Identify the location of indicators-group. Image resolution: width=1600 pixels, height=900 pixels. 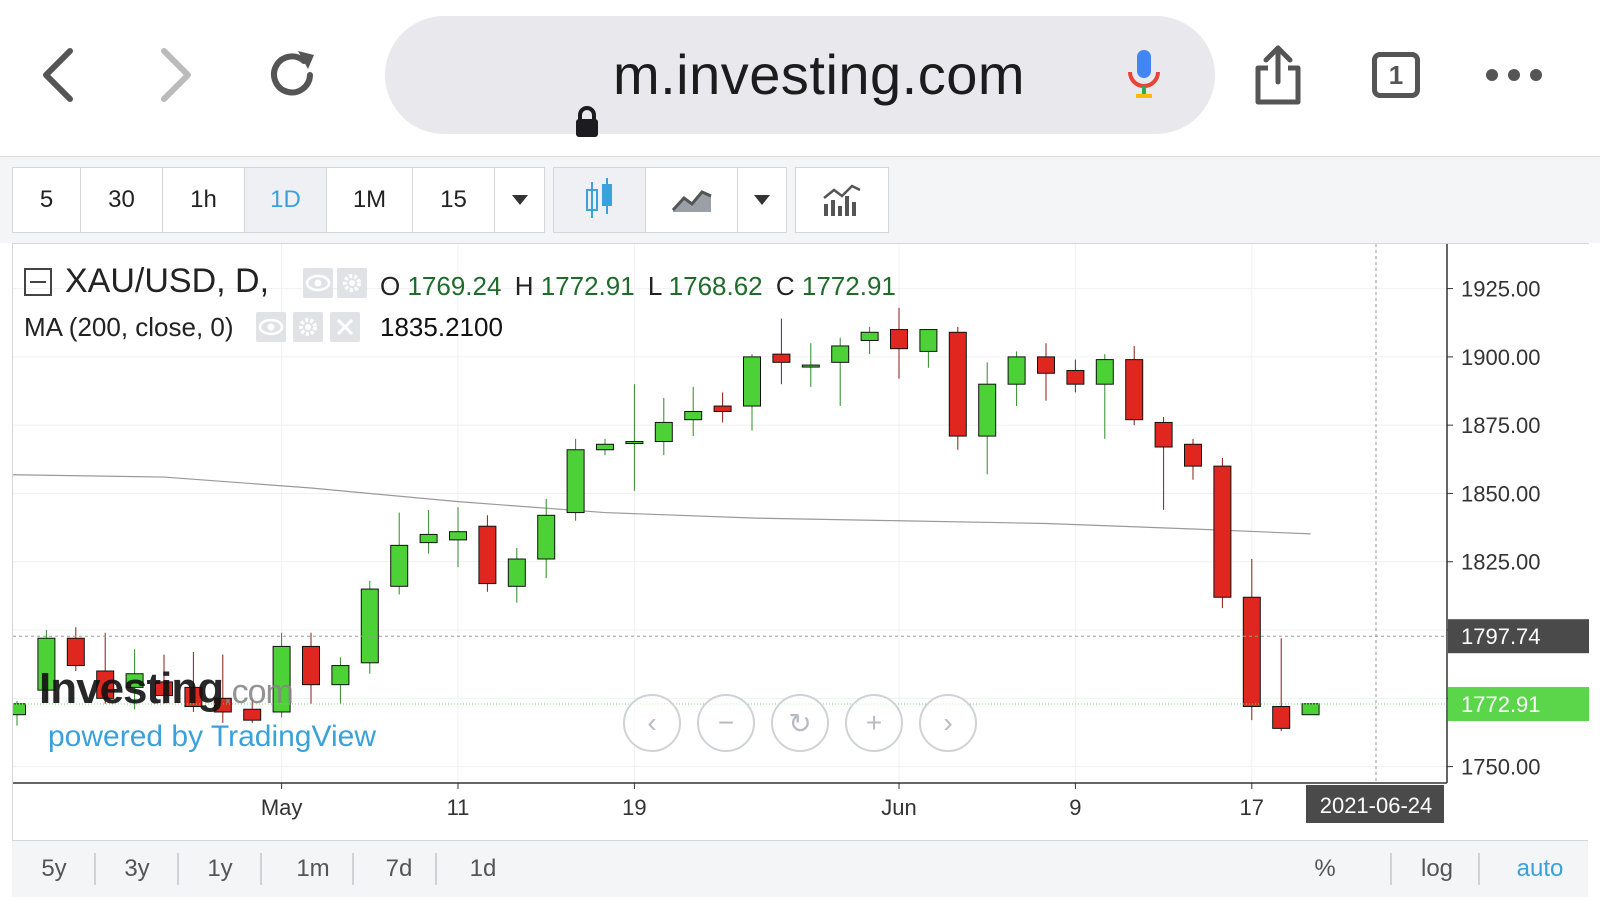
(842, 200).